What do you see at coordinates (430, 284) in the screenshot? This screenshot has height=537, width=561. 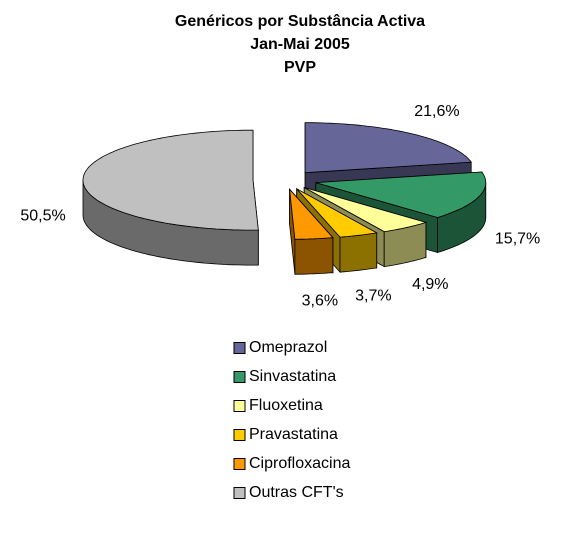 I see `data-label: 4,9%` at bounding box center [430, 284].